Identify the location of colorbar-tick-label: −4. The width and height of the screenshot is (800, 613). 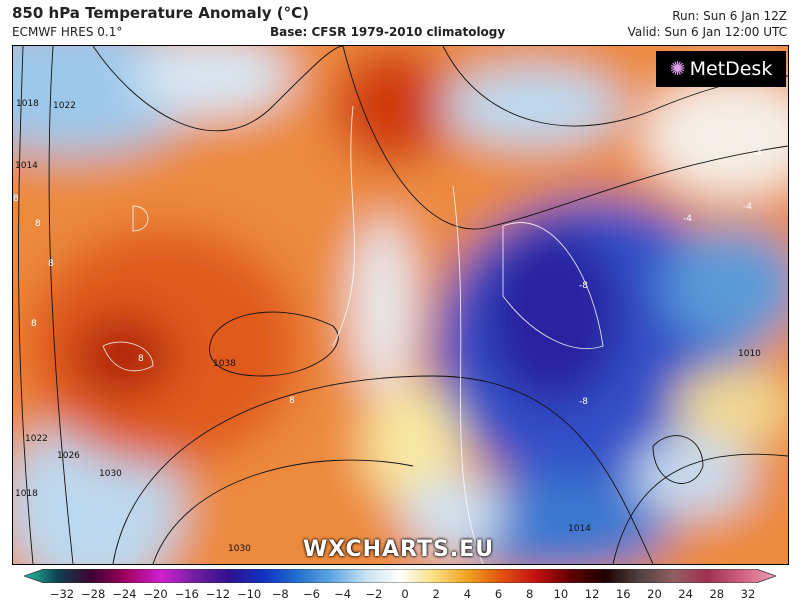
(343, 594).